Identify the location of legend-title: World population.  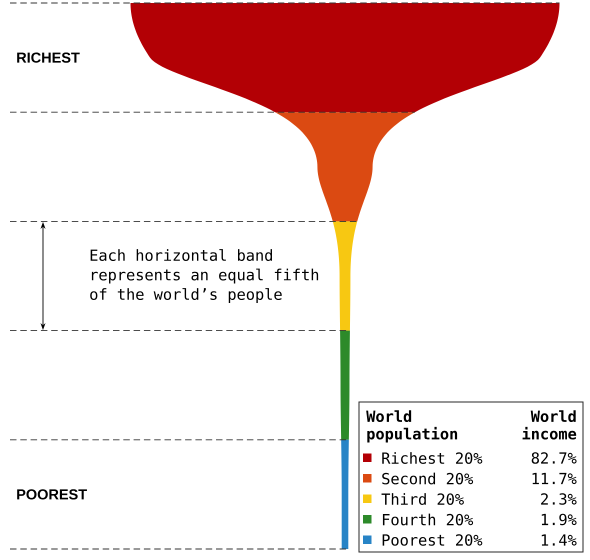
(412, 426).